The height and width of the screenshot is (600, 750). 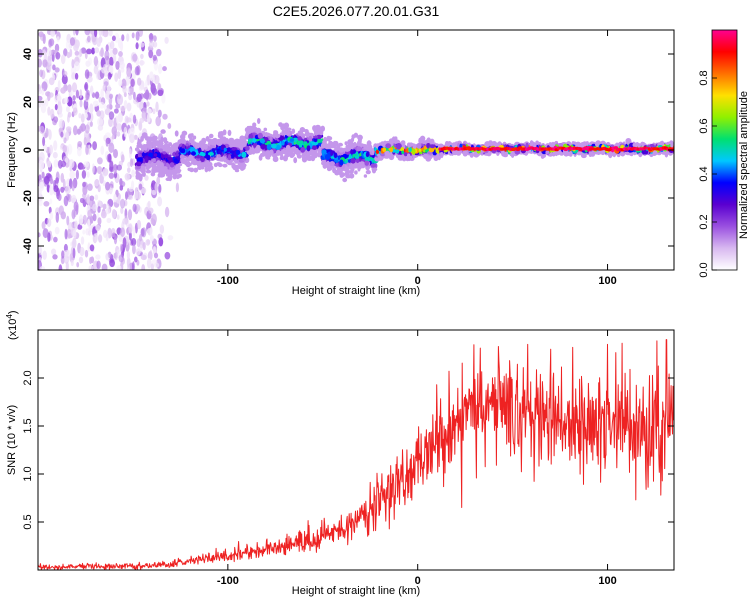 I want to click on colorbar-tick-label: 0.6, so click(x=704, y=125).